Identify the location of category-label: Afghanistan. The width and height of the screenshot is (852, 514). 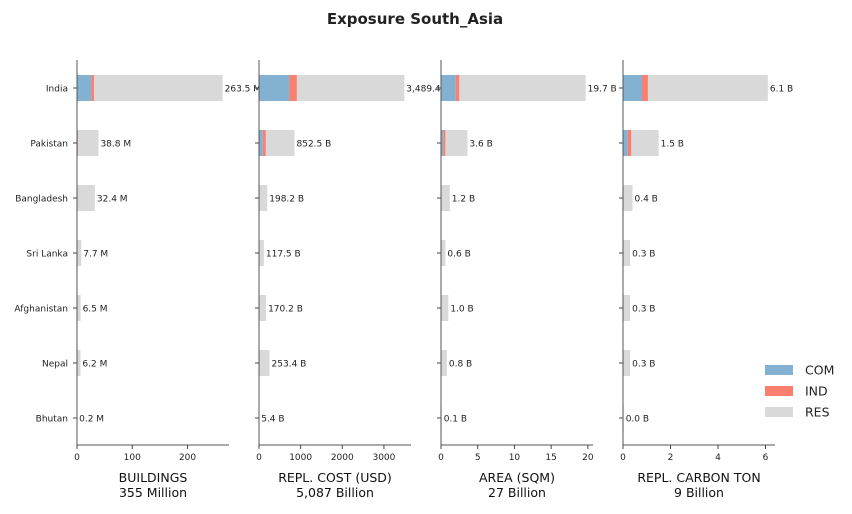
(41, 310).